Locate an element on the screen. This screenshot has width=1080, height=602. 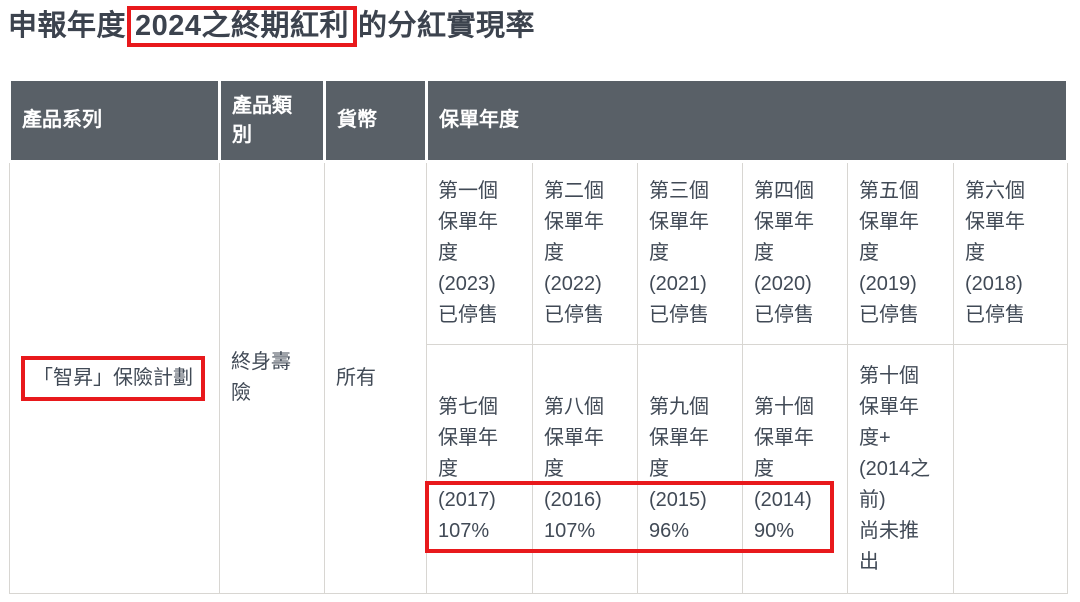
table-header-row: 產品系列 產品類別 貨幣 保單年度 is located at coordinates (538, 120).